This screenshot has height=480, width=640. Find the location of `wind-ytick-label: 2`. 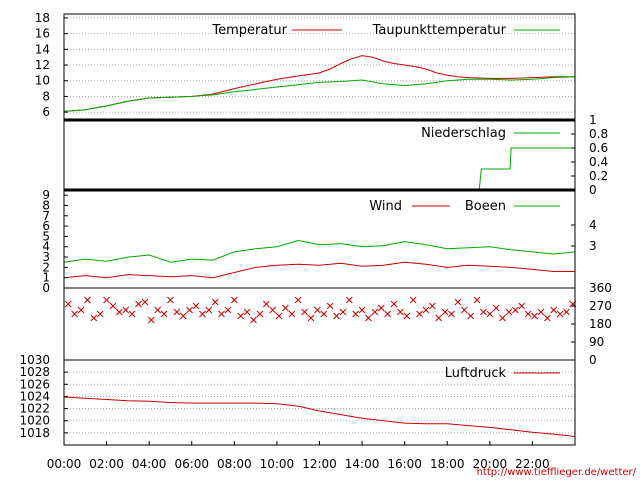

wind-ytick-label: 2 is located at coordinates (46, 267).